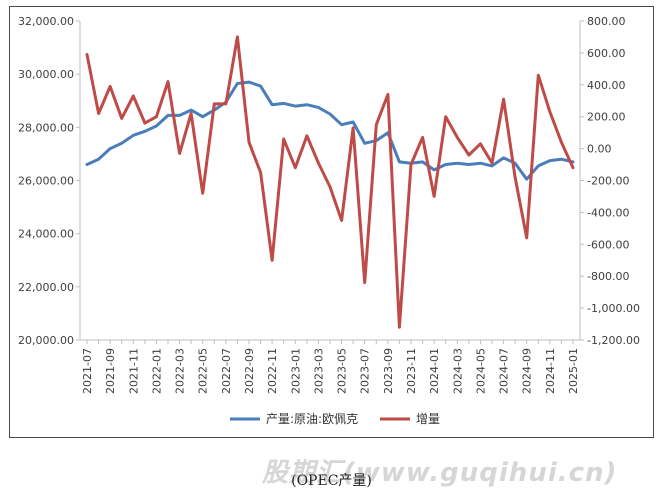  Describe the element at coordinates (295, 371) in the screenshot. I see `x-tick-label: 2023-01` at that location.